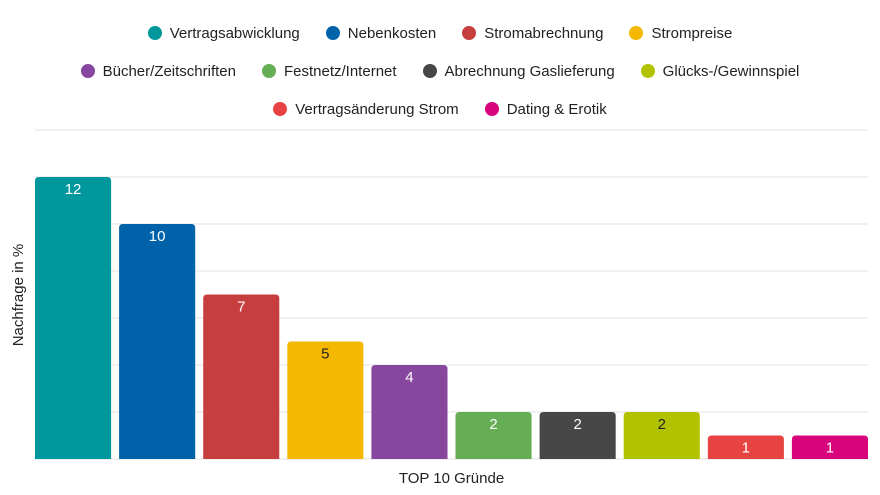 The image size is (880, 495). Describe the element at coordinates (692, 33) in the screenshot. I see `legend-label: Strompreise` at that location.